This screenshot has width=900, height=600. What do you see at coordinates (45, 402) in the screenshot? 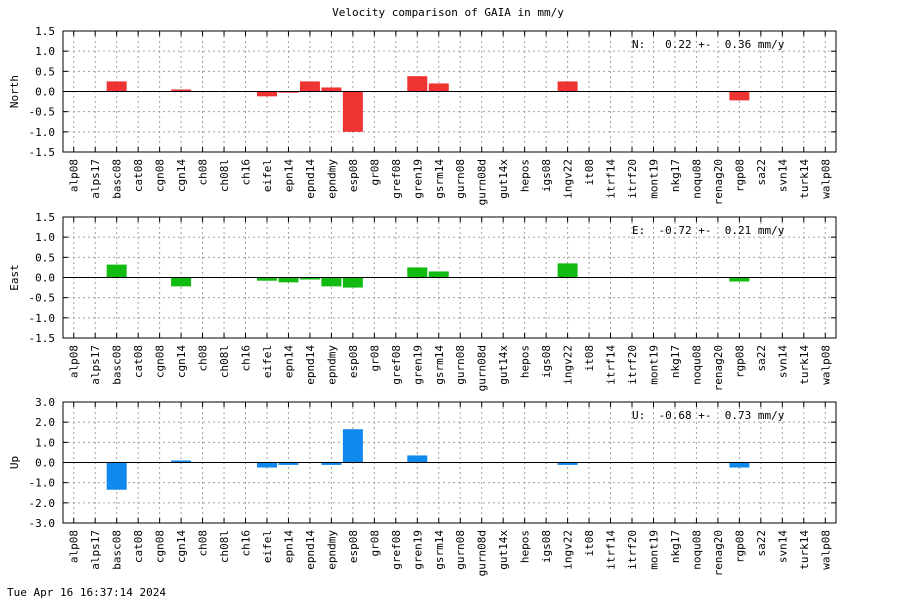
I see `y-tick-label: 3.0` at bounding box center [45, 402].